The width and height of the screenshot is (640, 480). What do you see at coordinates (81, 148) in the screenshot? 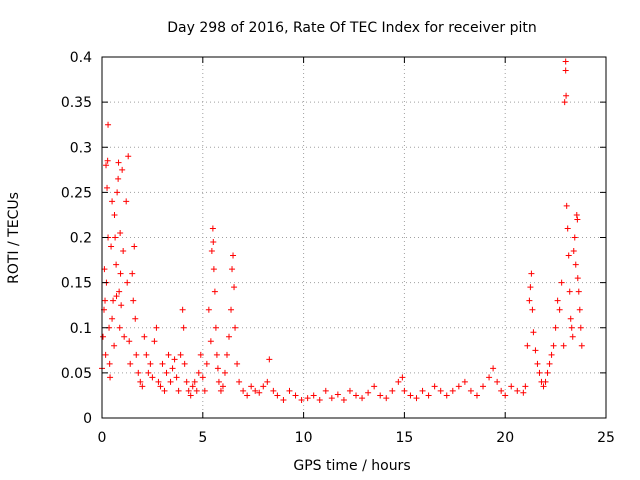
I see `y-tick-label: 0.3` at bounding box center [81, 148].